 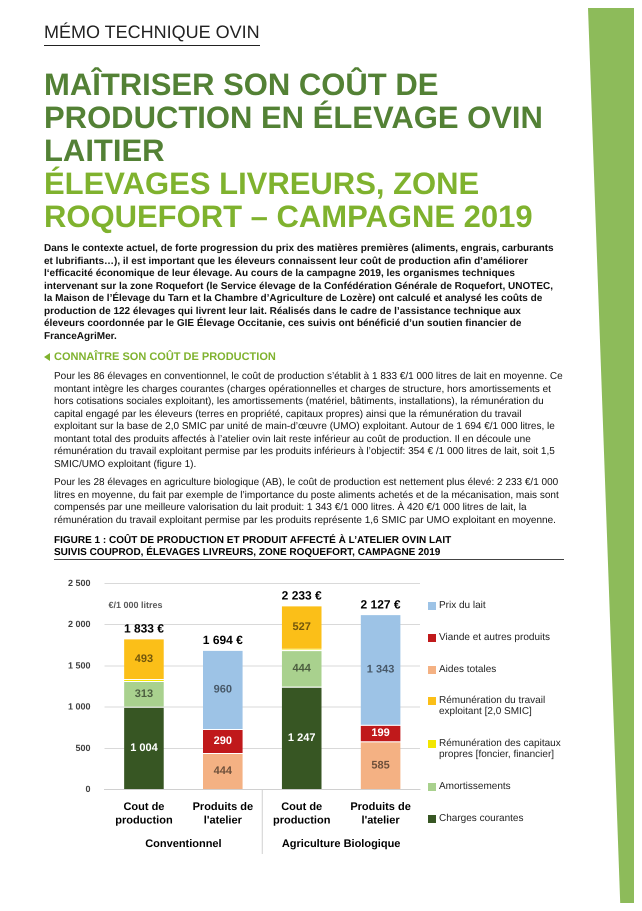 What do you see at coordinates (289, 200) in the screenshot?
I see `chart-subtitle: ÉLEVAGES LIVREURS, ZONE ROQUEFORT – CAMPAGNE 2019` at bounding box center [289, 200].